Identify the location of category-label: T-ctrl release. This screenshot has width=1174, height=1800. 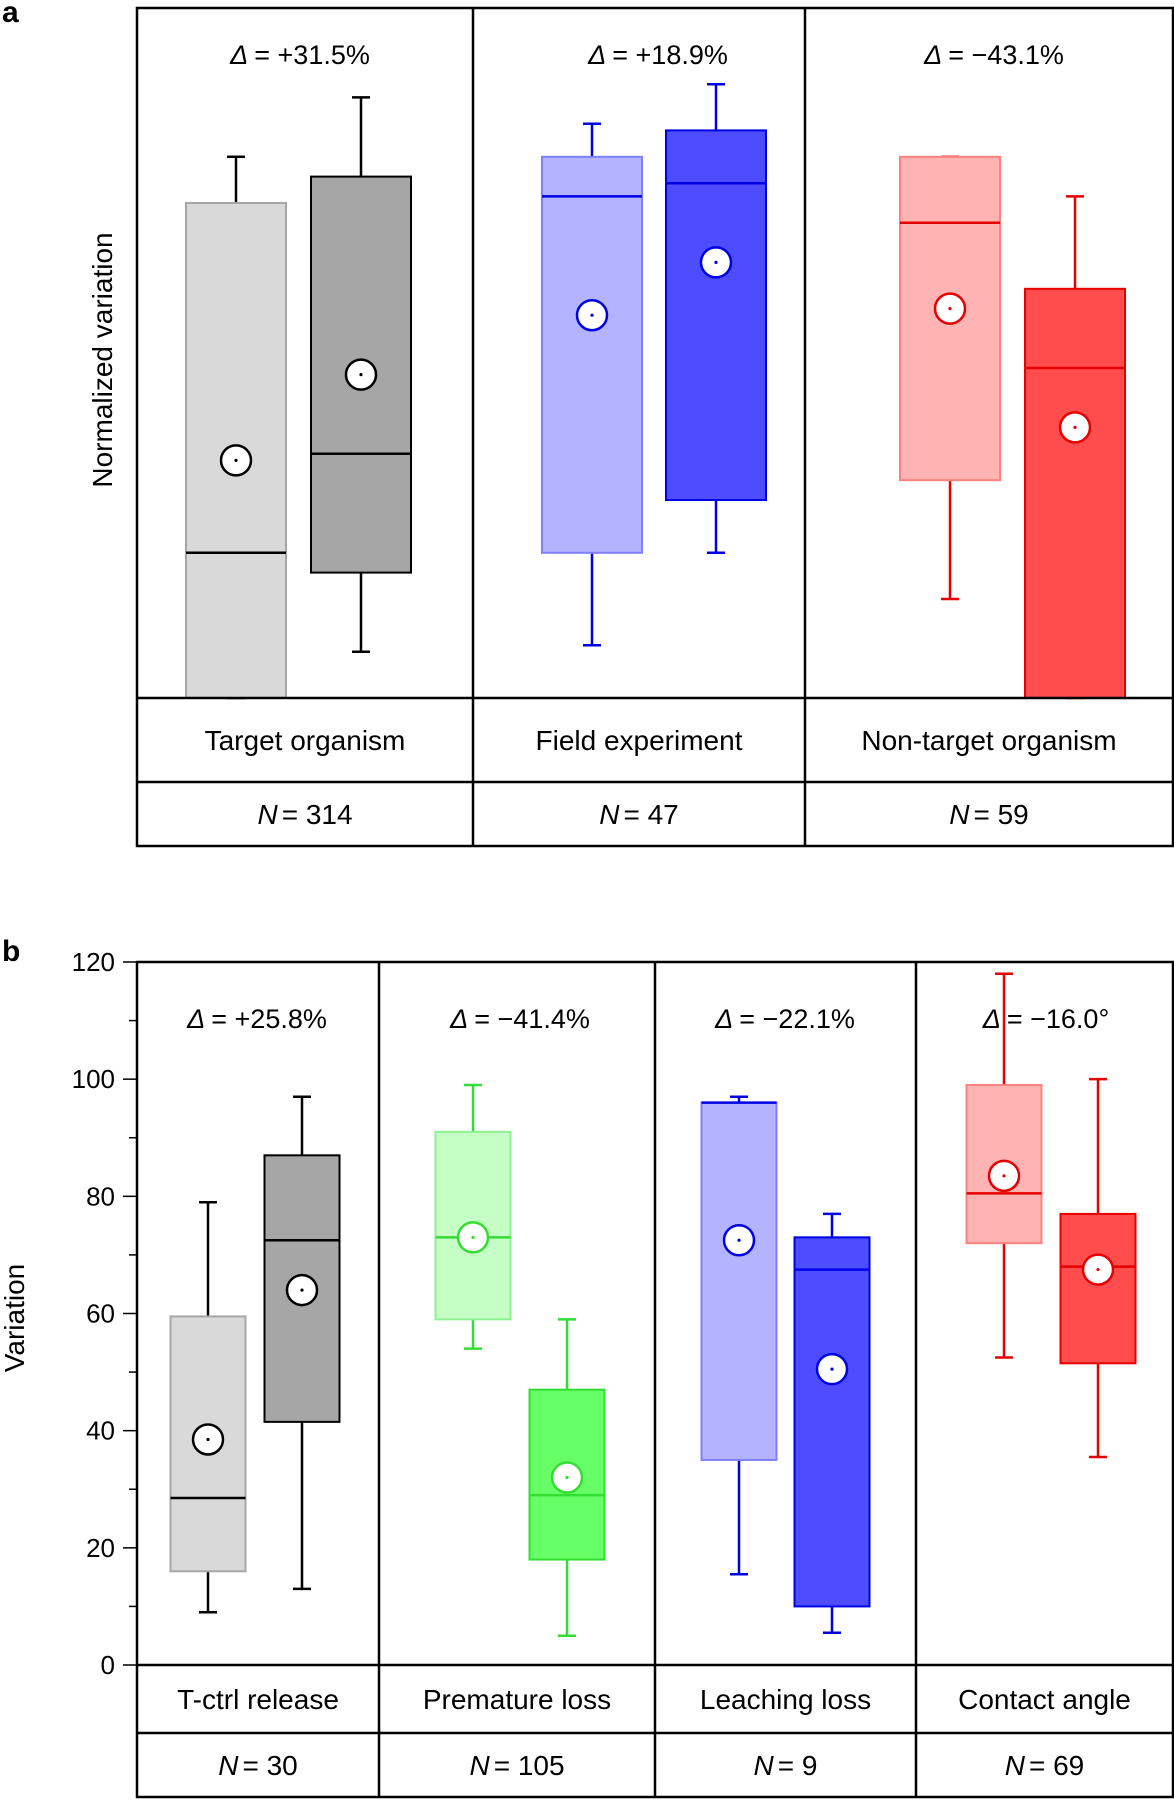
(258, 1699).